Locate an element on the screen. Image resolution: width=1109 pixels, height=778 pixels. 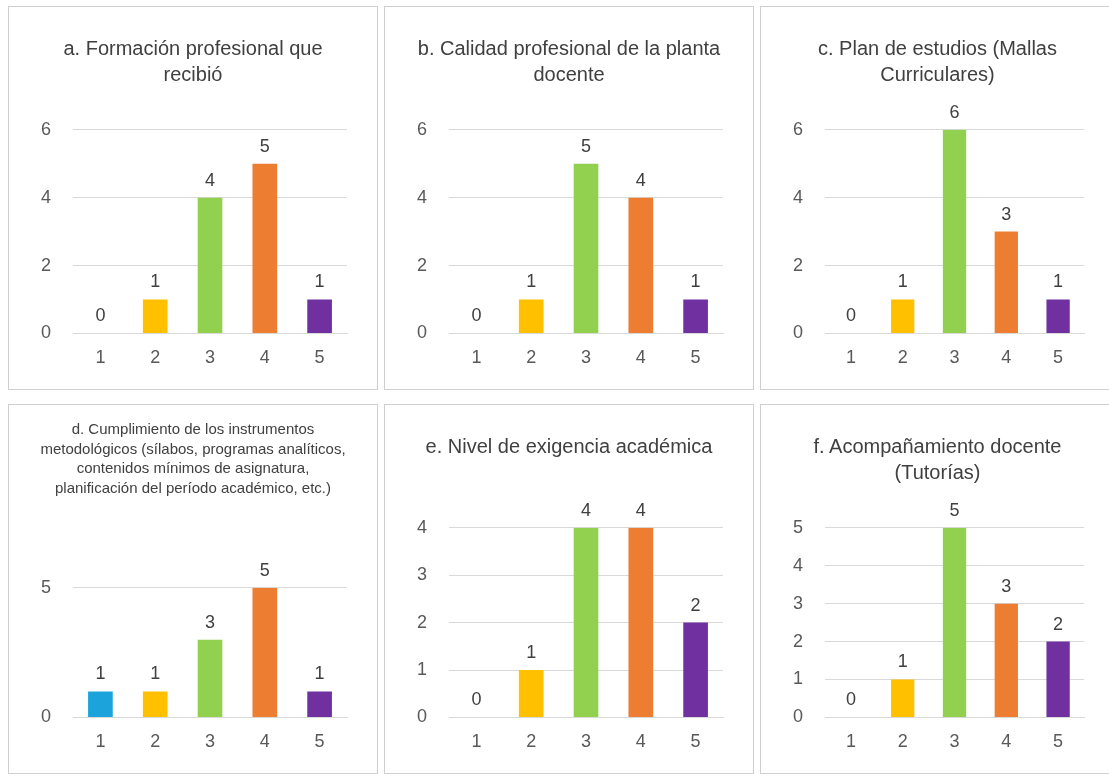
chart-title: d. Cumplimiento de los instrumentos metodológicos (sílabos, programas analíticos, contenidos mínimos de asignatura, planificación del período académico, etc.) is located at coordinates (193, 458).